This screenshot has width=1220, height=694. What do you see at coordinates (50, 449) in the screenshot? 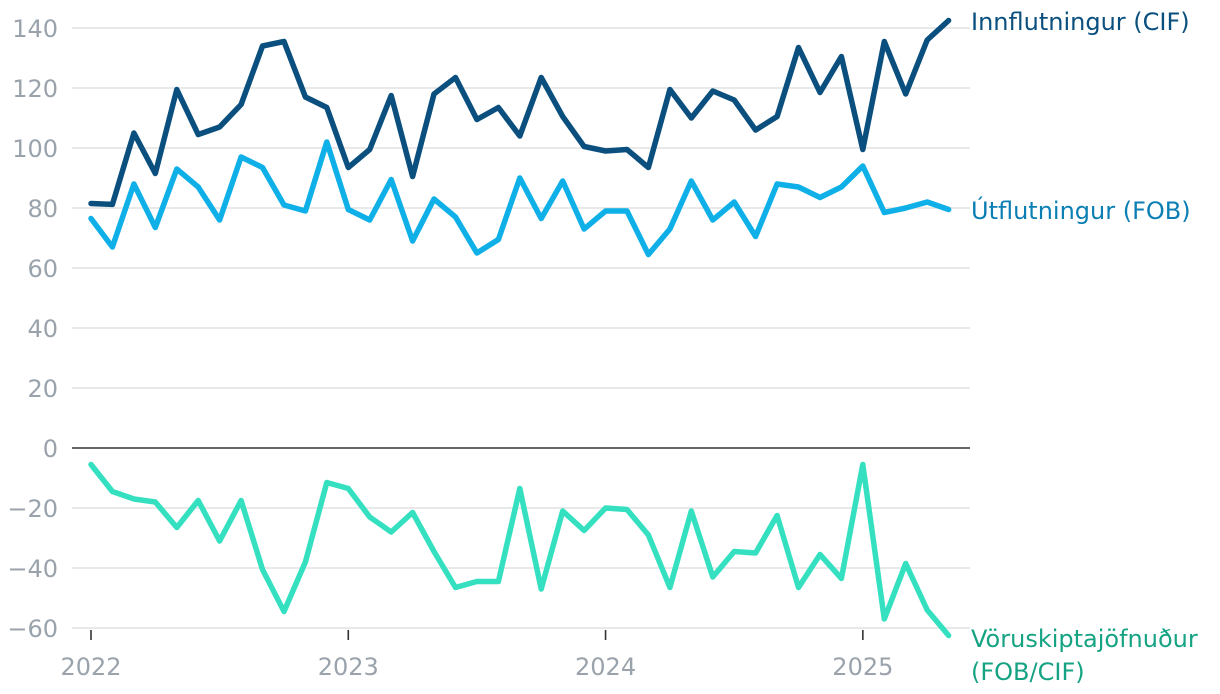
I see `y-tick-label: 0` at bounding box center [50, 449].